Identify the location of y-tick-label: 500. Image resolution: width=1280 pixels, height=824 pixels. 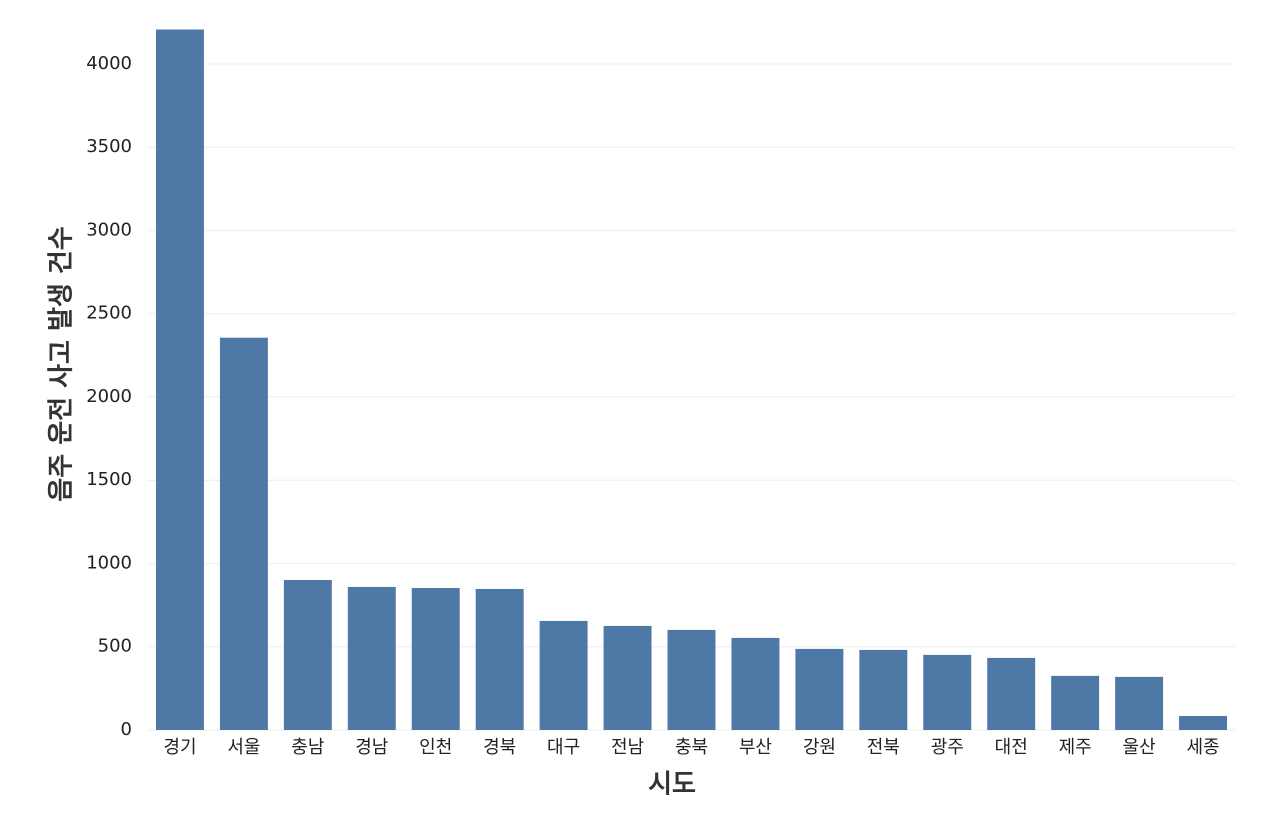
(115, 646).